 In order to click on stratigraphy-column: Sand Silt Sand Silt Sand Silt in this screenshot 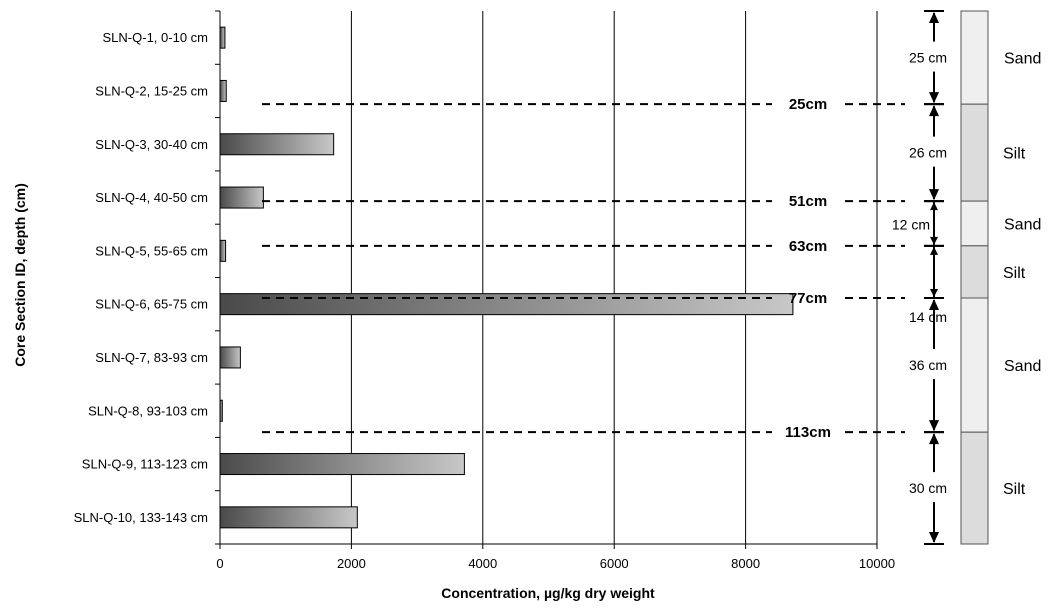, I will do `click(1000, 277)`.